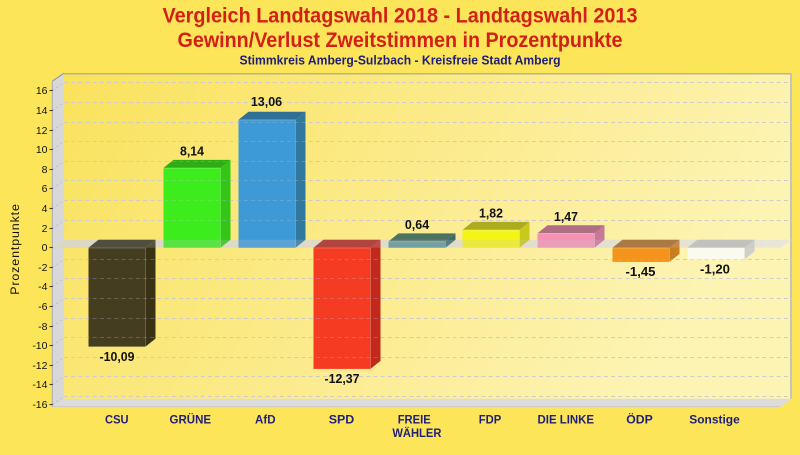  Describe the element at coordinates (641, 271) in the screenshot. I see `svg-text: -1,45` at that location.